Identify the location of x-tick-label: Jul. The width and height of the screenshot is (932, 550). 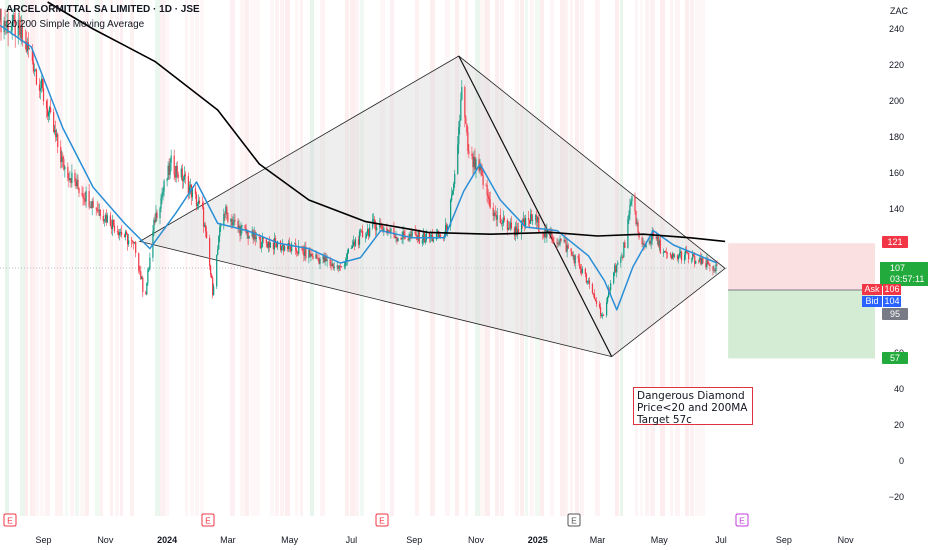
(352, 540).